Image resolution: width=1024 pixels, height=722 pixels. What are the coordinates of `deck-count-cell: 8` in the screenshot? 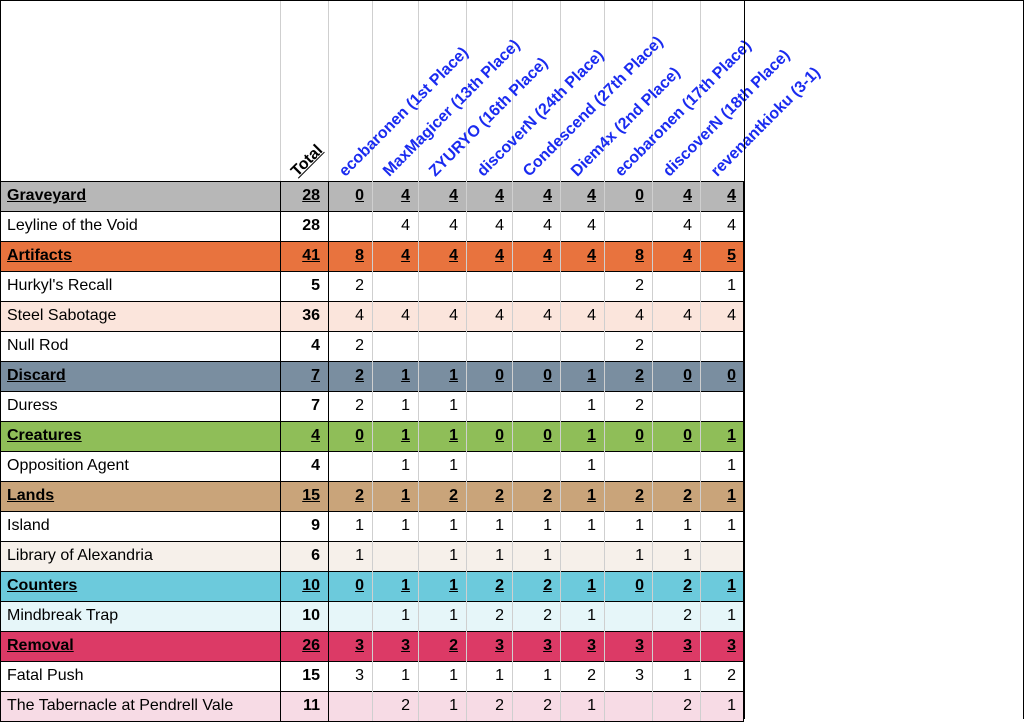 It's located at (359, 255).